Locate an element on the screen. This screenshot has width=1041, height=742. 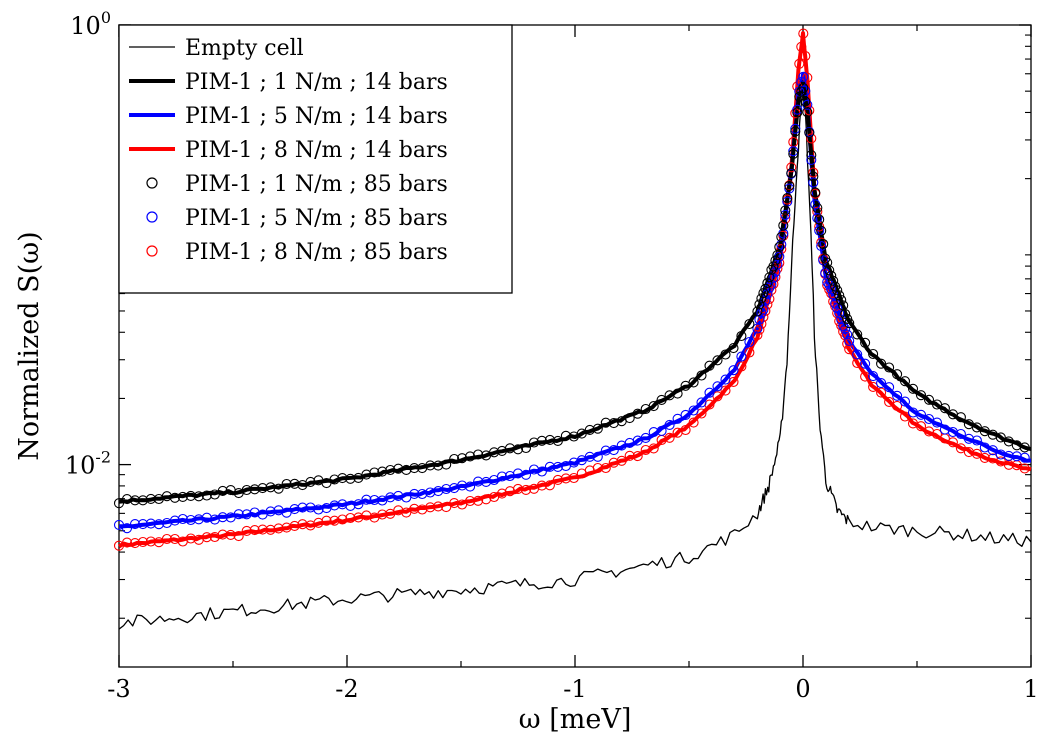
legend-label: PIM-1 ; 8 N/m ; 14 bars is located at coordinates (316, 150).